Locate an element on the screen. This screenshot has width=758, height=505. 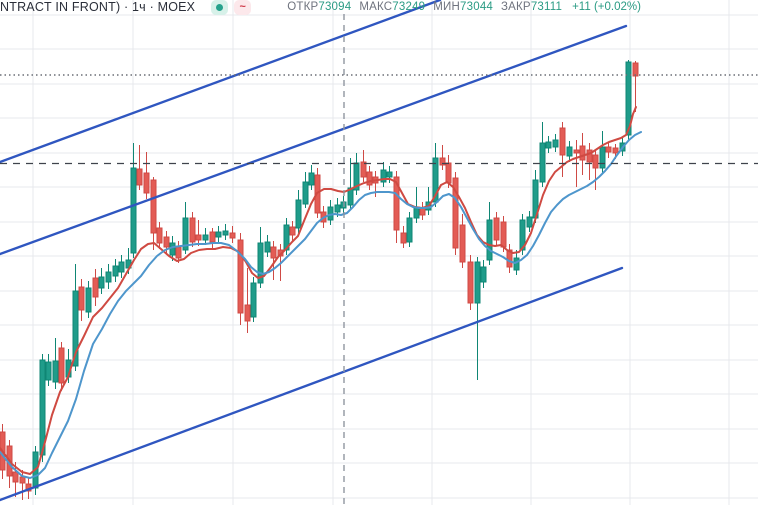
change-readout: +11 (+0.02%) is located at coordinates (606, 7).